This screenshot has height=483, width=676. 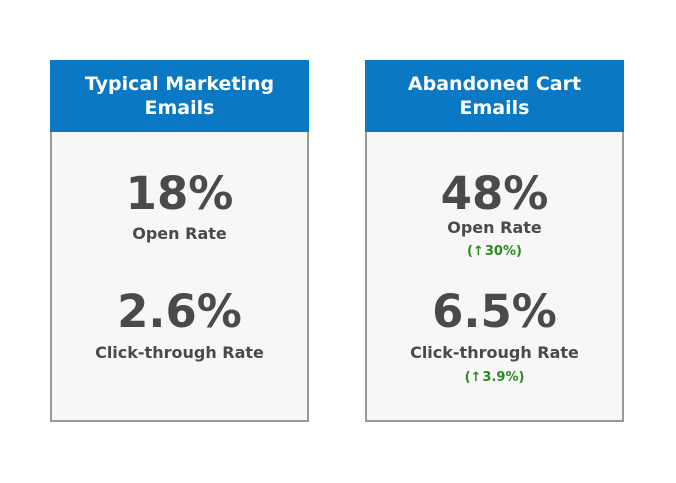 I want to click on card-header: Abandoned Cart Emails, so click(x=494, y=96).